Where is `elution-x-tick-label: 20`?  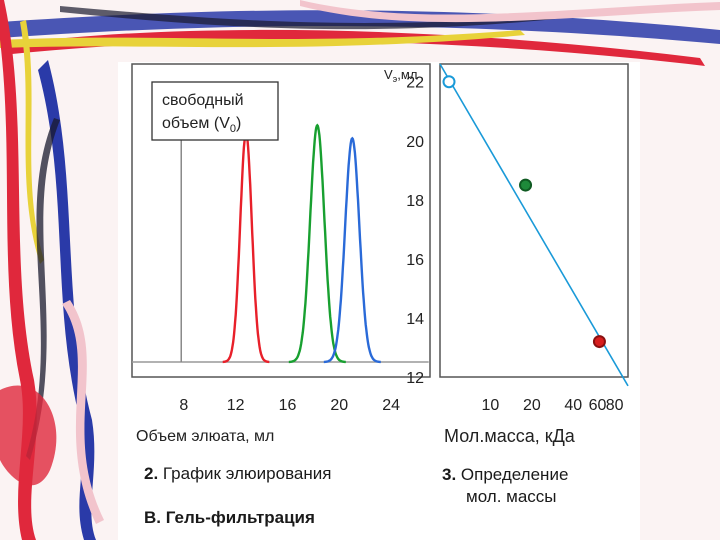
elution-x-tick-label: 20 is located at coordinates (339, 405).